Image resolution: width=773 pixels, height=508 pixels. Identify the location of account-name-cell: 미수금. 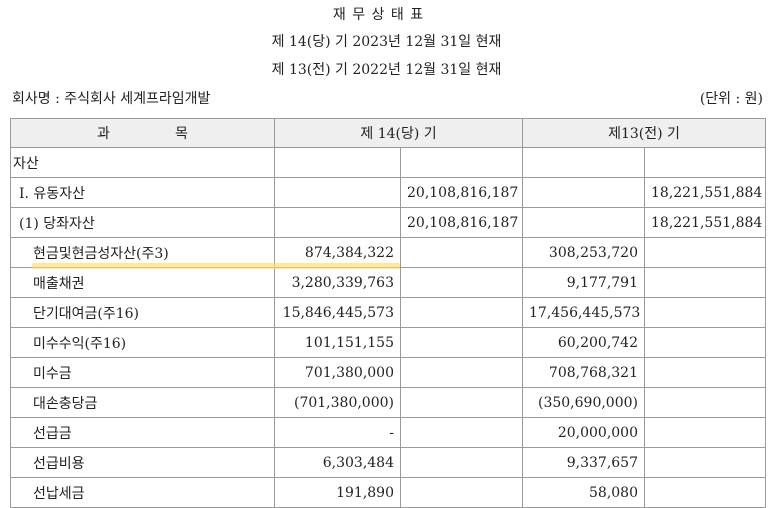
(142, 372).